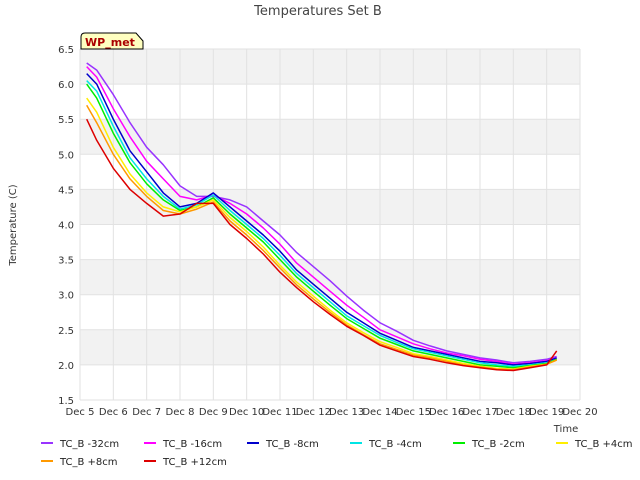 Image resolution: width=640 pixels, height=480 pixels. What do you see at coordinates (66, 85) in the screenshot?
I see `y-tick-label: 6.0` at bounding box center [66, 85].